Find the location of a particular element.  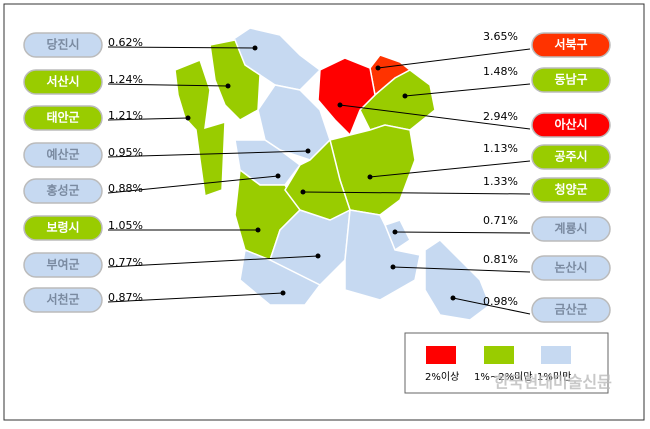

region-value: 1.24% is located at coordinates (125, 79).